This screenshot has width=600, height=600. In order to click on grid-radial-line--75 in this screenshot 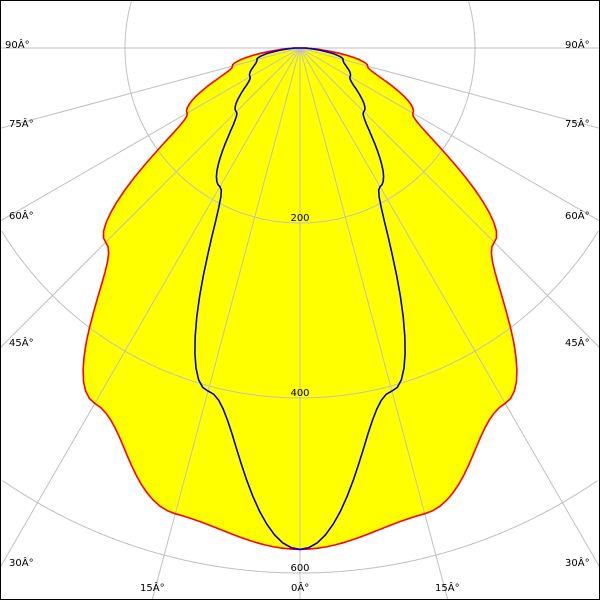, I will do `click(151, 88)`.